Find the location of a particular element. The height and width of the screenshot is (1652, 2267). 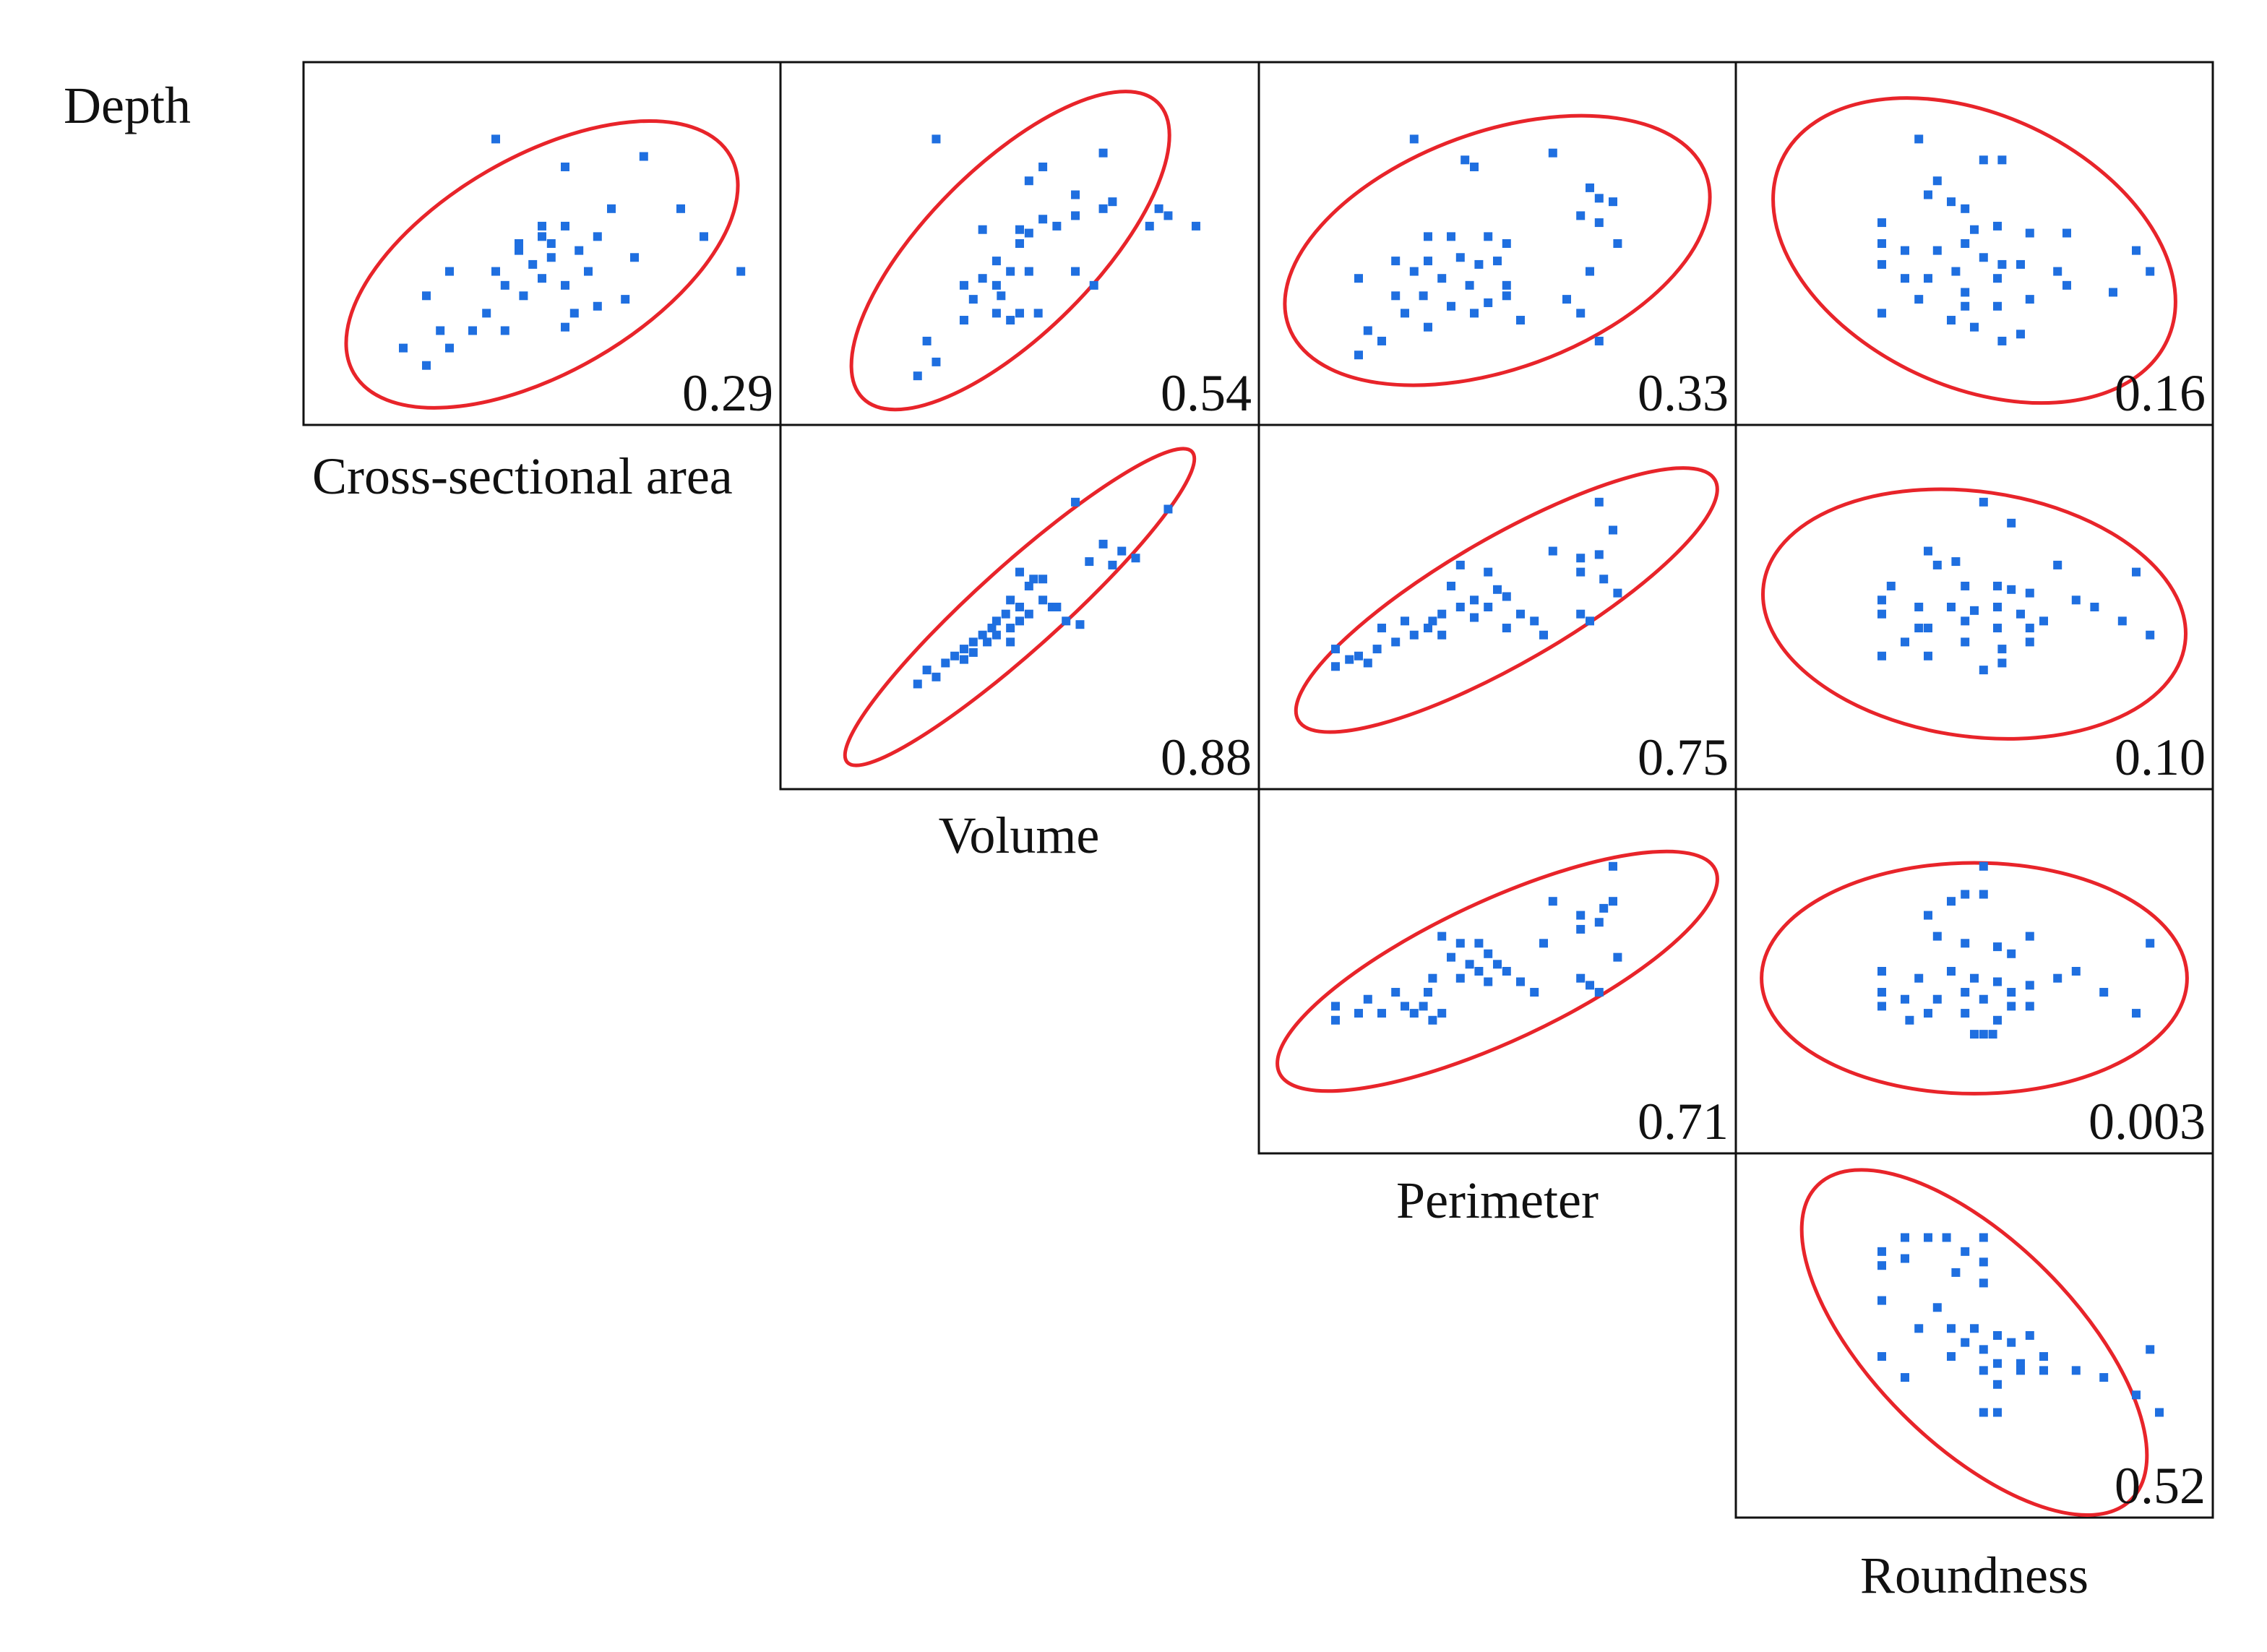

correlation-value: 0.33 is located at coordinates (1683, 393).